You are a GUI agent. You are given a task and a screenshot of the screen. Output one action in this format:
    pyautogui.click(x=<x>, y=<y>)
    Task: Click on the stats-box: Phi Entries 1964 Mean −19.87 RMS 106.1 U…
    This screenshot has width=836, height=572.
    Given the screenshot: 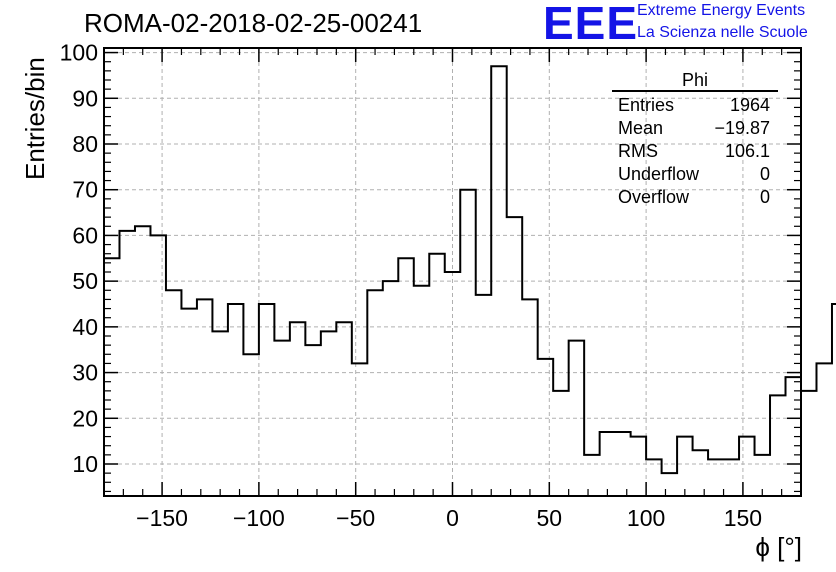 What is the action you would take?
    pyautogui.click(x=695, y=139)
    